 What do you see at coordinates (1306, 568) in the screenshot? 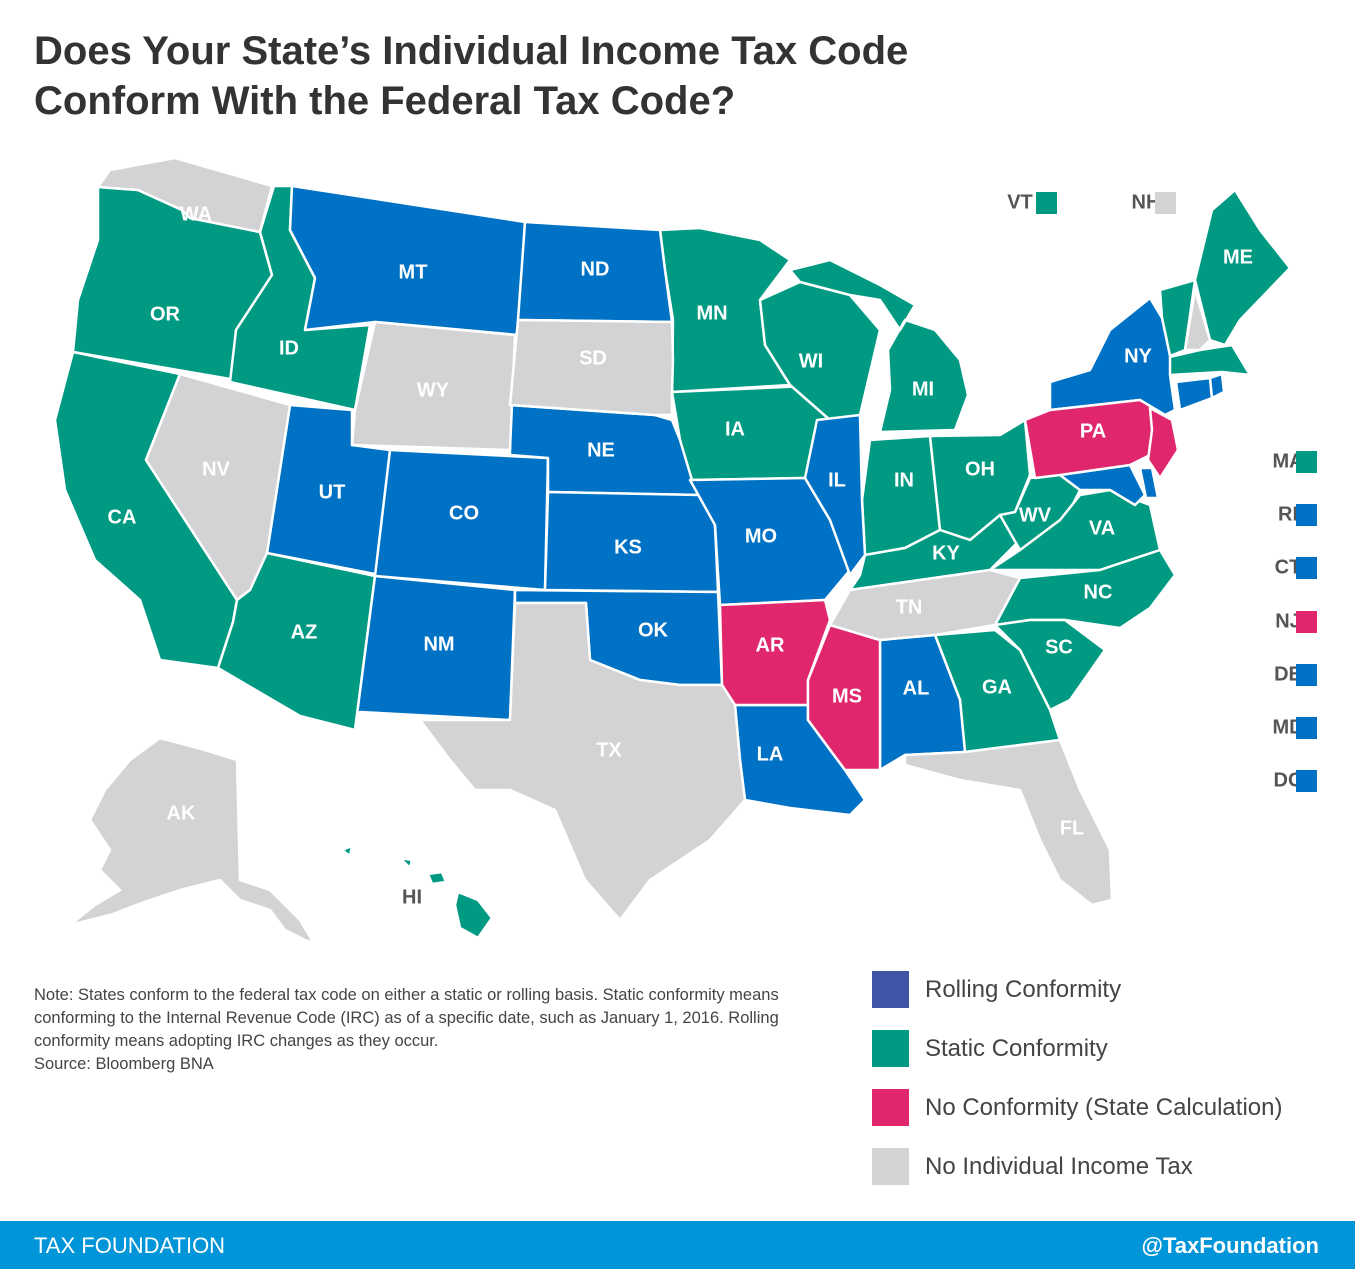
I see `callout-swatch-CT` at bounding box center [1306, 568].